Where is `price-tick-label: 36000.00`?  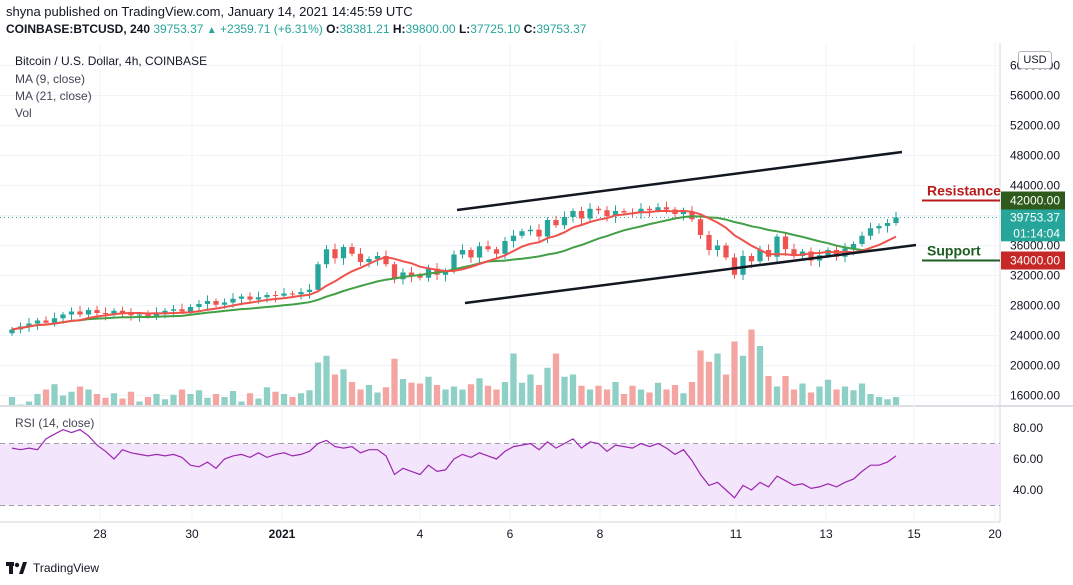
price-tick-label: 36000.00 is located at coordinates (1035, 246).